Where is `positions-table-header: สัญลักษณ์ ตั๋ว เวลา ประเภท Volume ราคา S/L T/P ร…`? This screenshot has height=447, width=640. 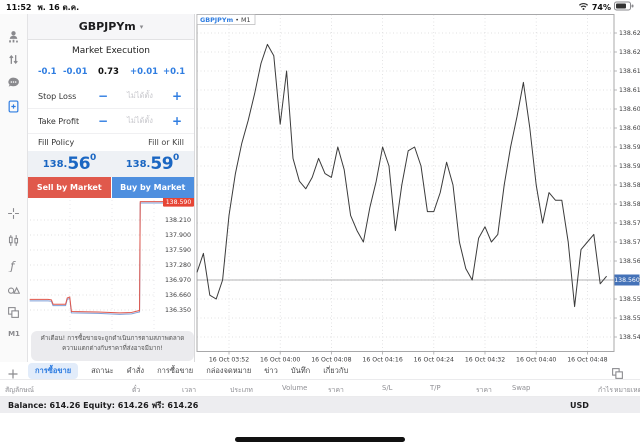
positions-table-header: สัญลักษณ์ ตั๋ว เวลา ประเภท Volume ราคา S/L T/P ร… is located at coordinates (320, 388).